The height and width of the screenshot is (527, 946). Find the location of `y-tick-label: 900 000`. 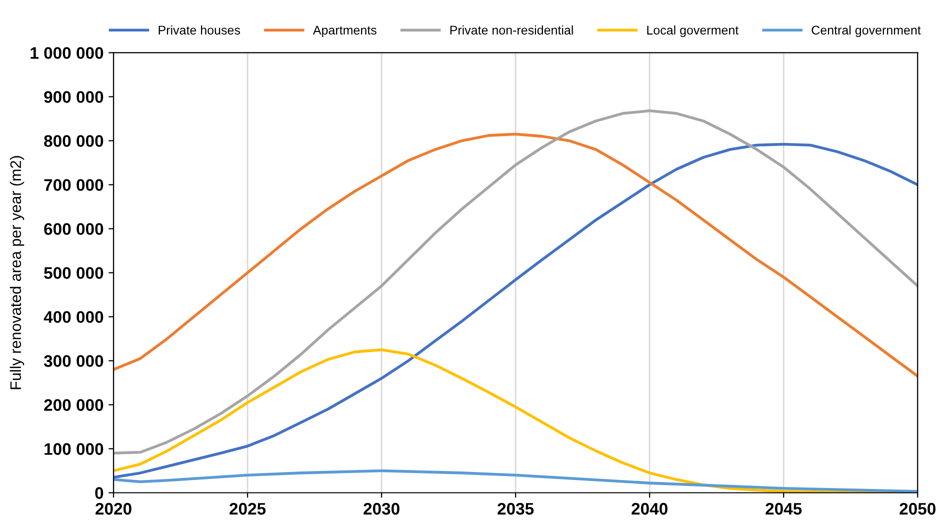

y-tick-label: 900 000 is located at coordinates (74, 97).